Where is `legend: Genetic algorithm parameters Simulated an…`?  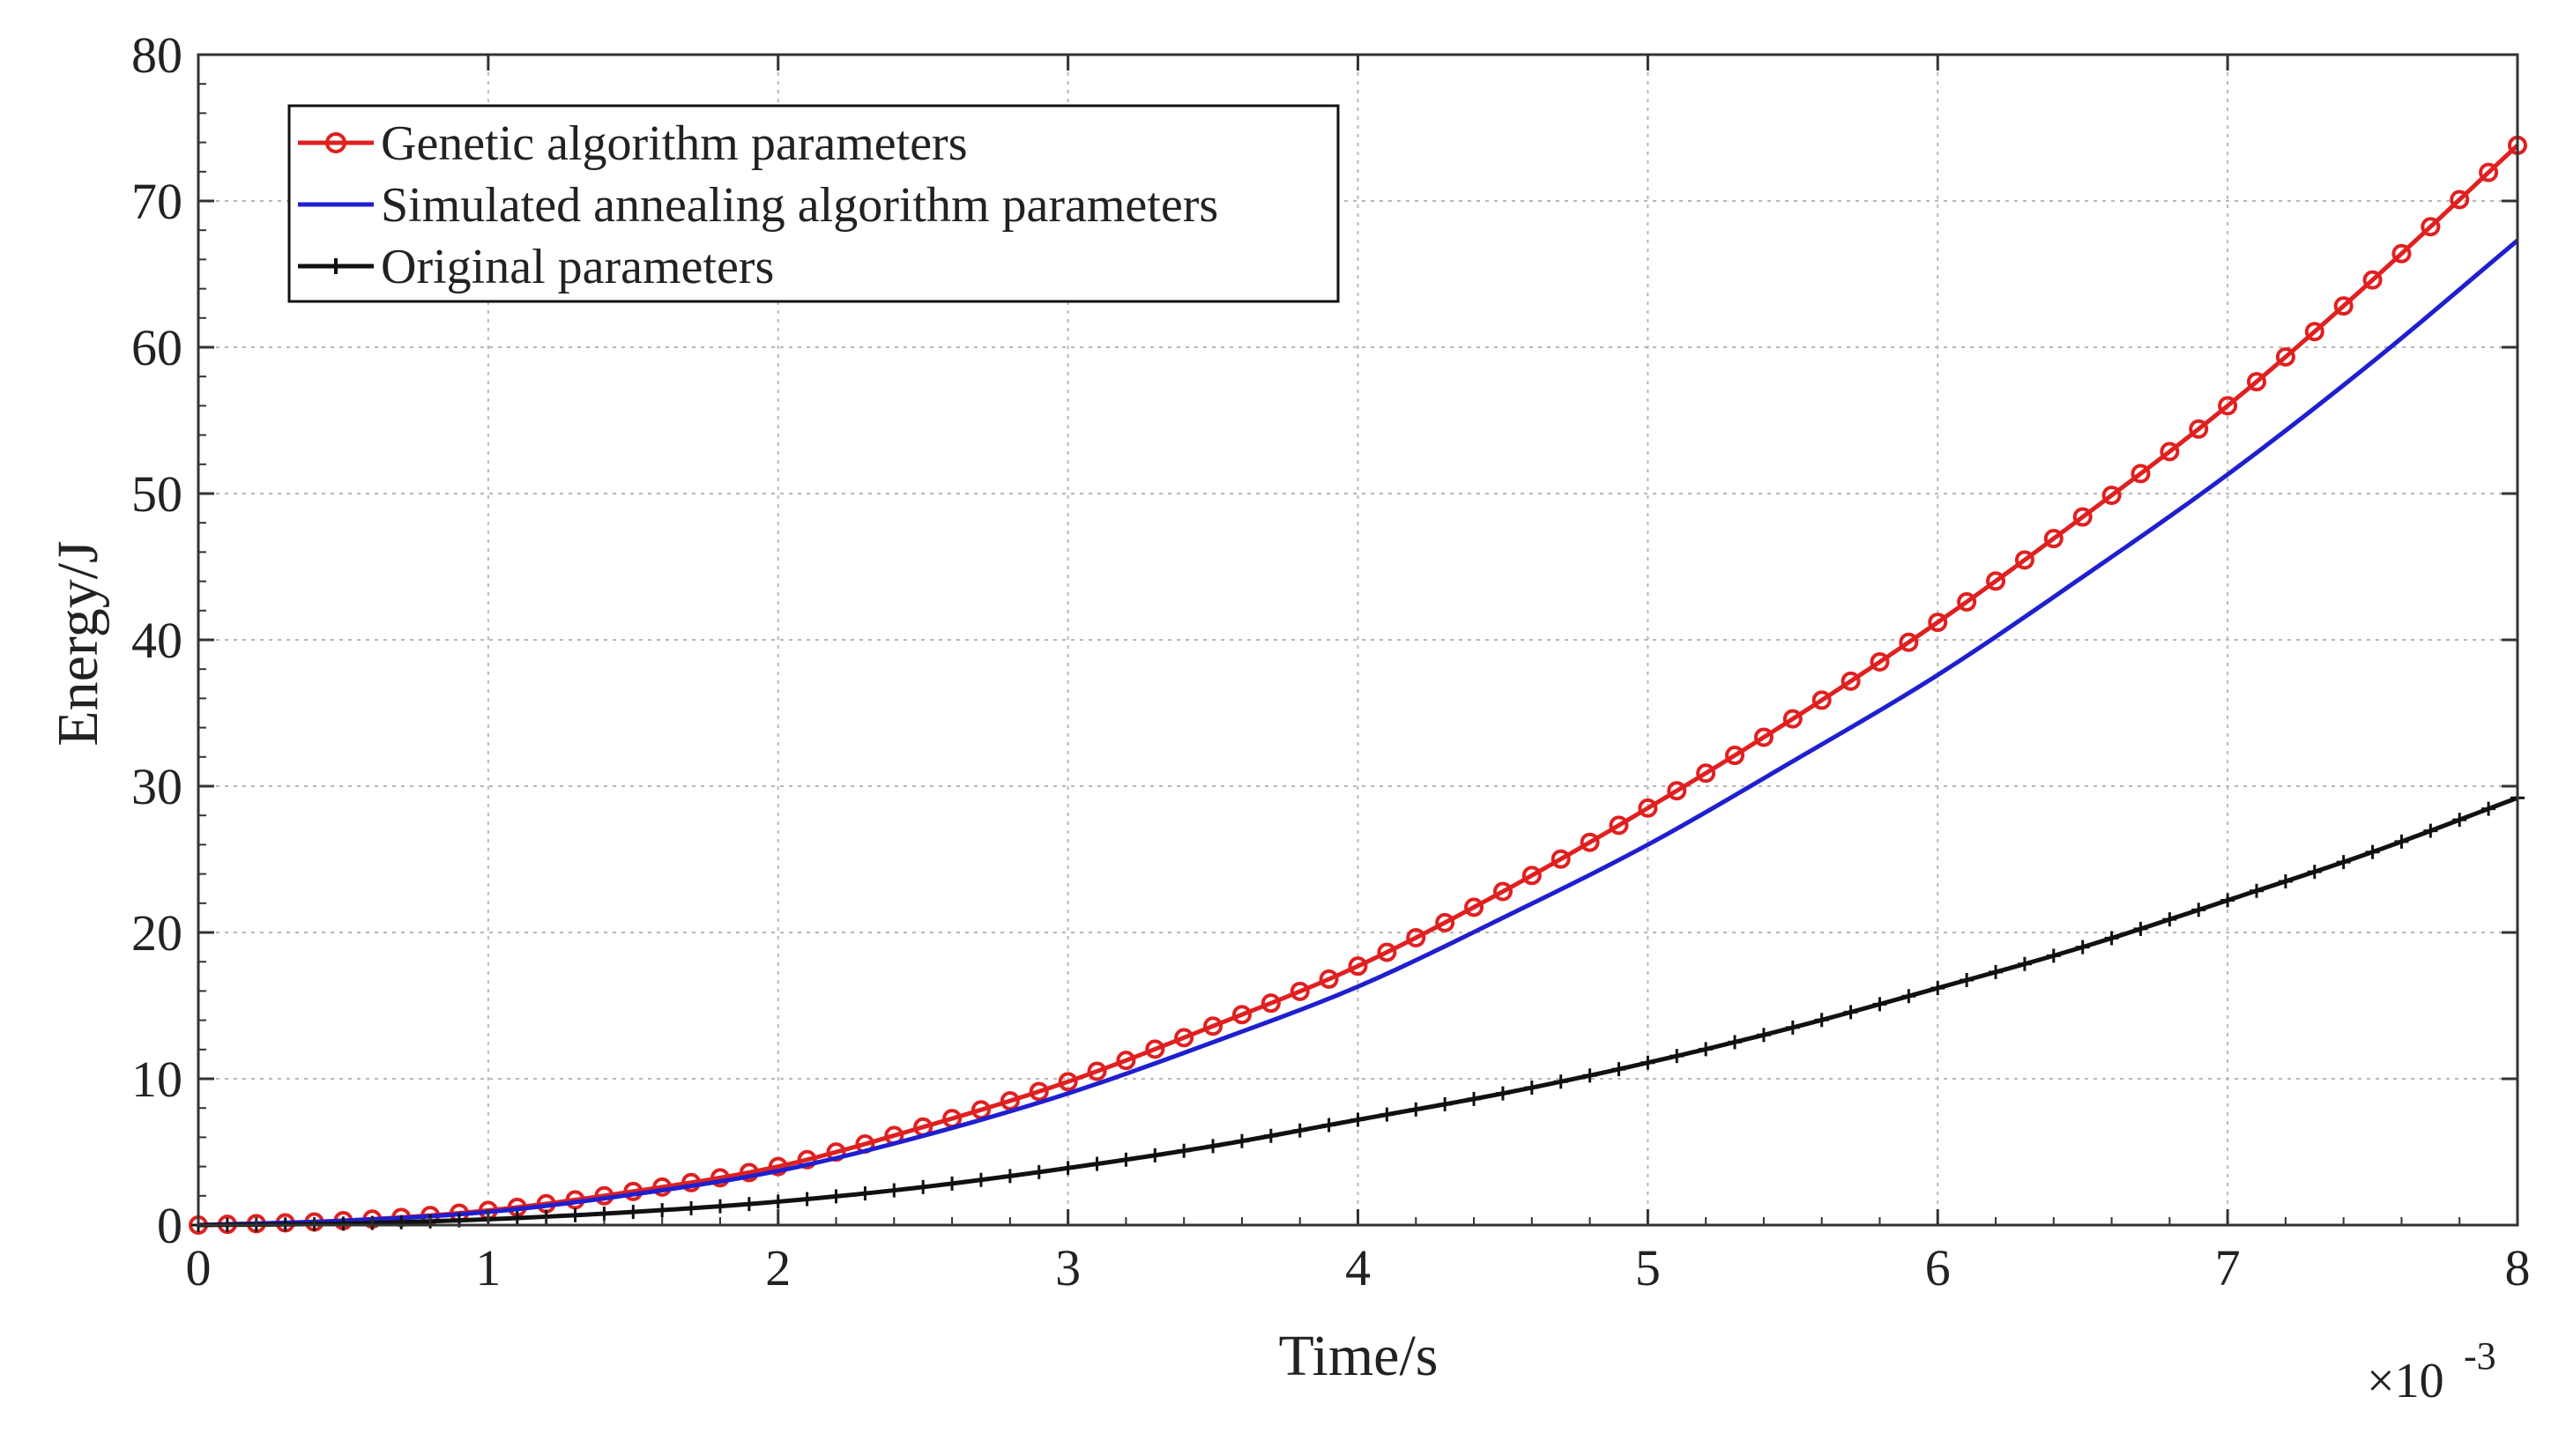
legend: Genetic algorithm parameters Simulated an… is located at coordinates (813, 203).